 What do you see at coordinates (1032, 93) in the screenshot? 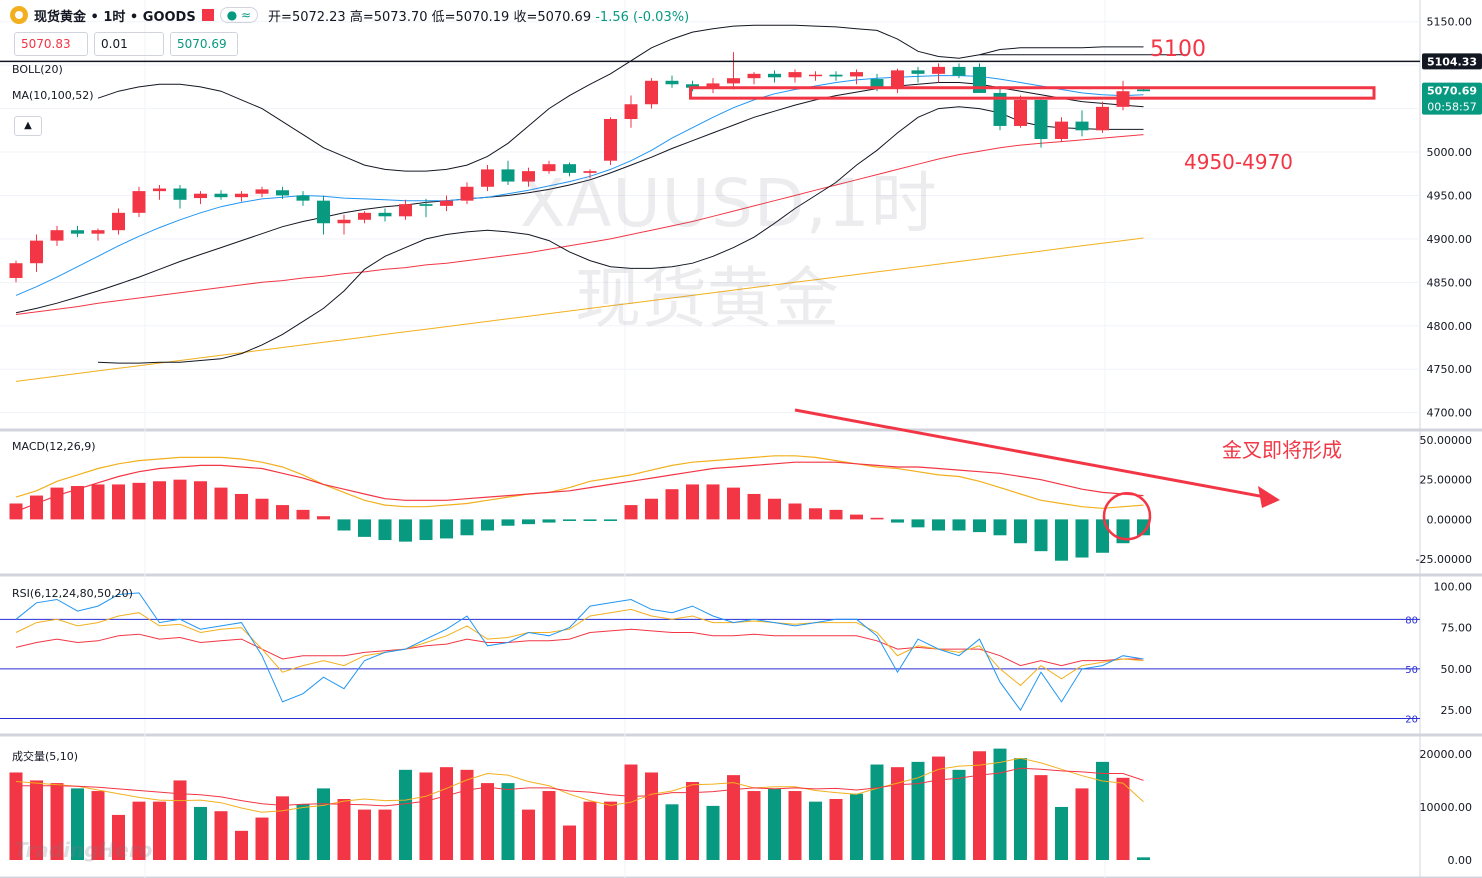
I see `key-zone-rect` at bounding box center [1032, 93].